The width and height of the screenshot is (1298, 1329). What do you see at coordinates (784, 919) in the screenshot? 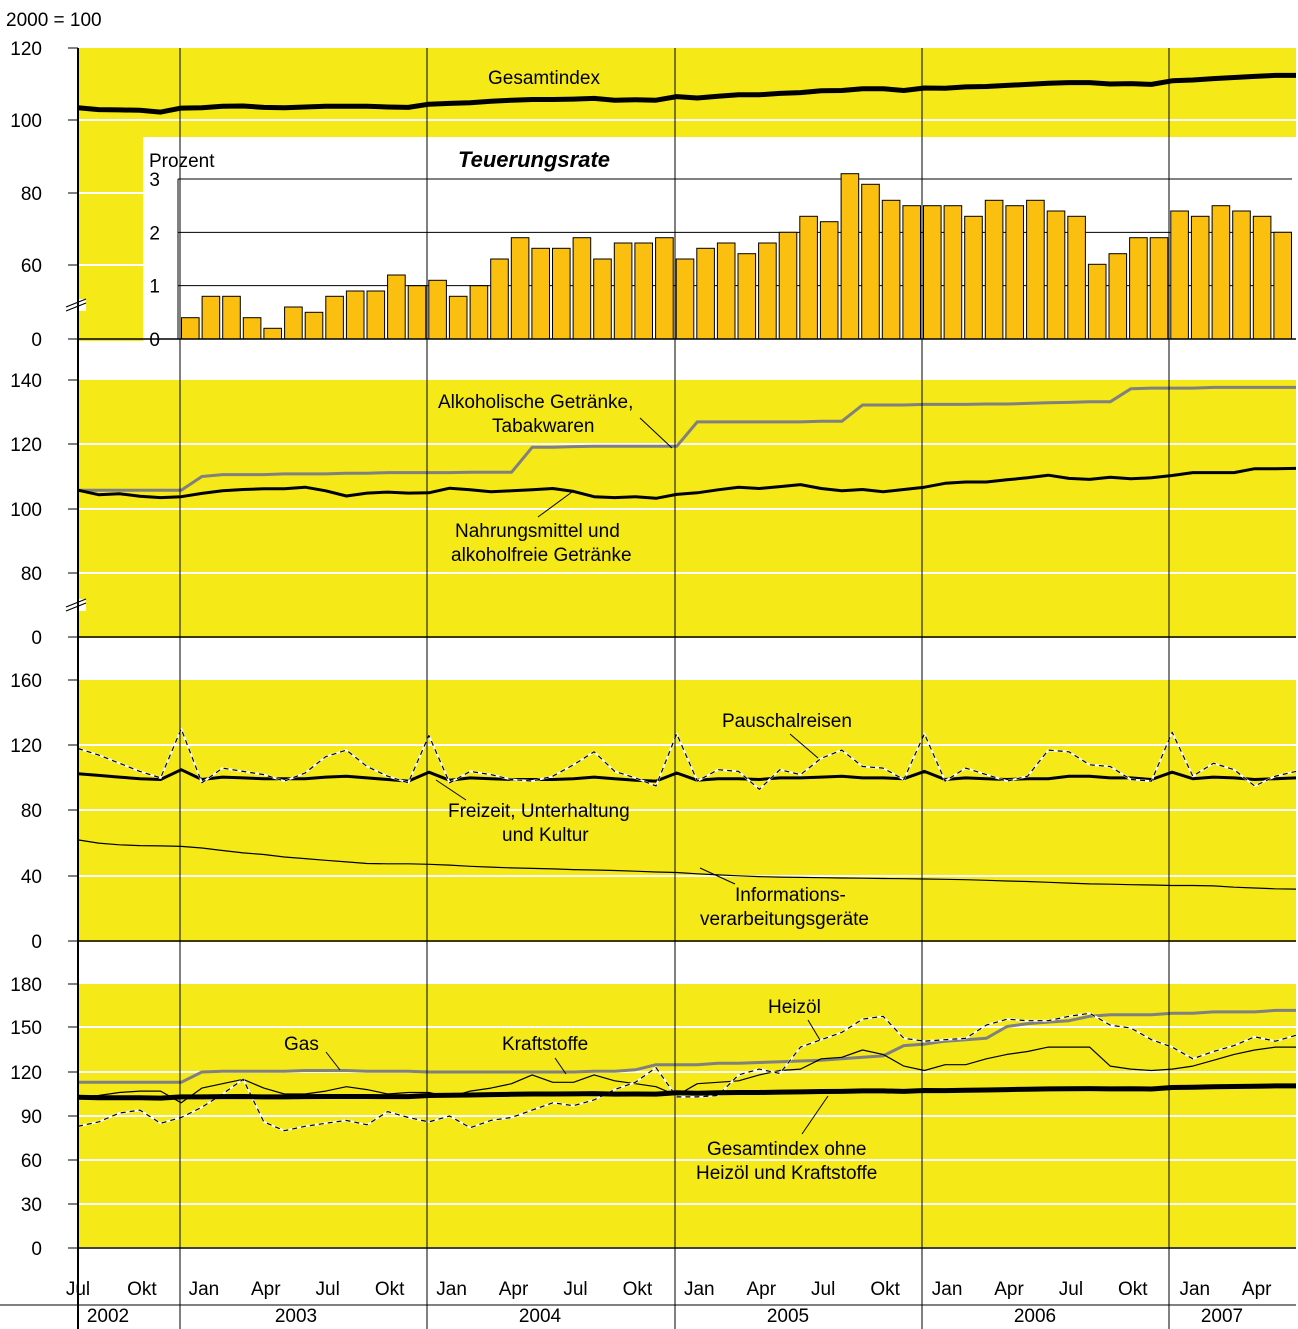
I see `label-info-line2: verarbeitungsgeräte` at bounding box center [784, 919].